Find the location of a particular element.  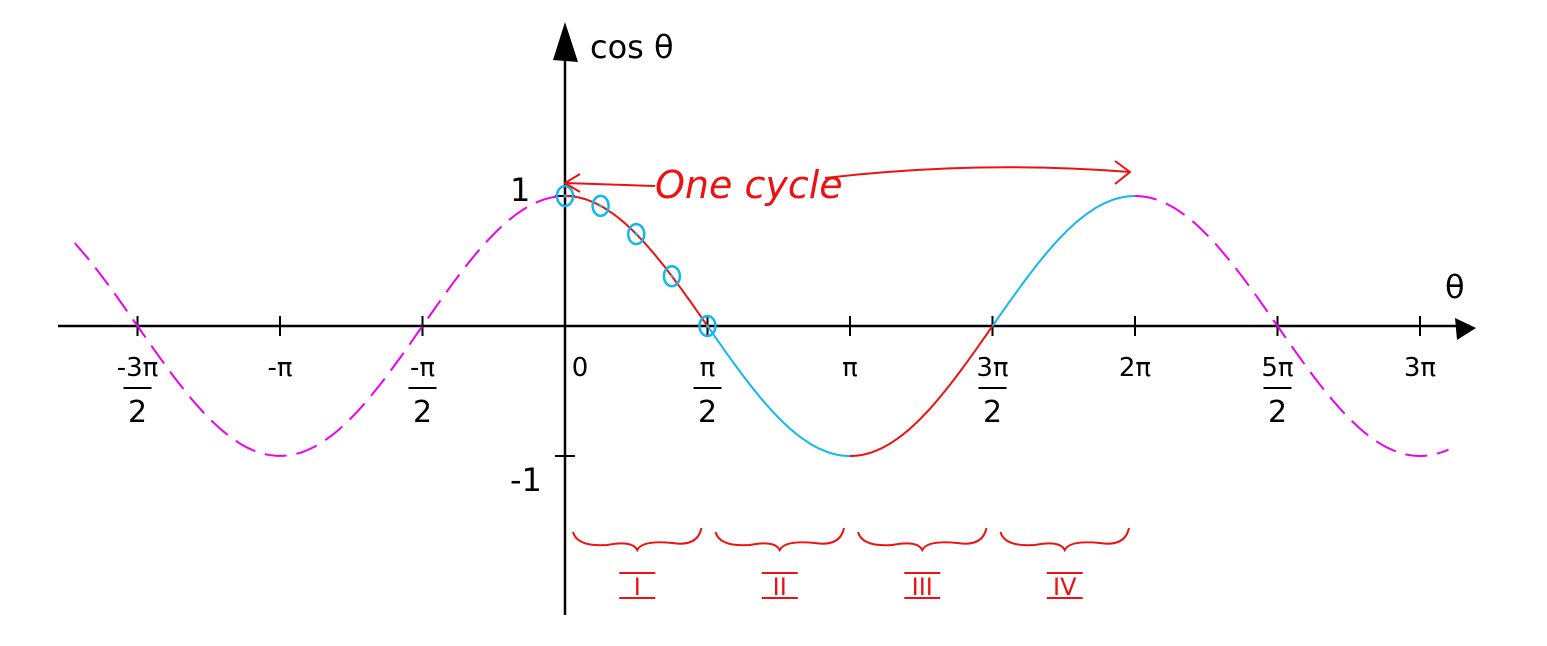

cycle-arrow-right is located at coordinates (977, 172).